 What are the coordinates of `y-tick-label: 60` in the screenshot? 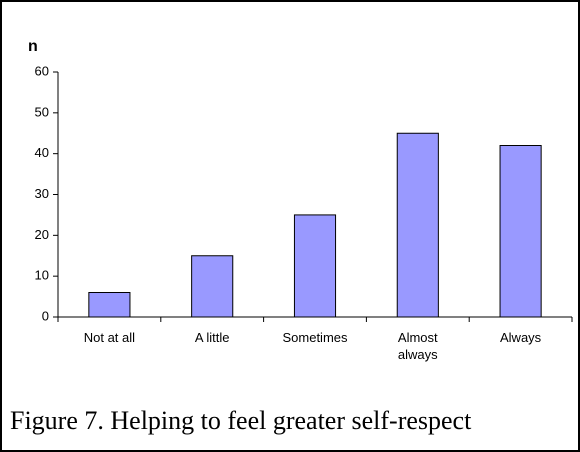 It's located at (42, 70).